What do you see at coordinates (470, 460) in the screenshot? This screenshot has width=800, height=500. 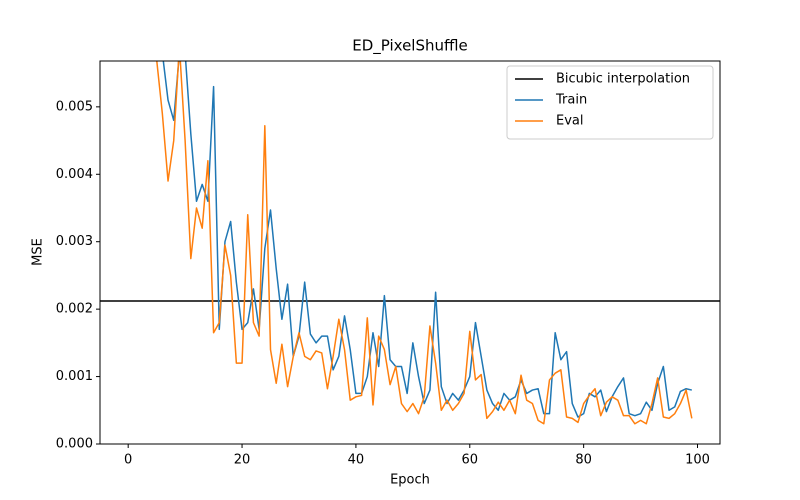 I see `x-tick-label: 60` at bounding box center [470, 460].